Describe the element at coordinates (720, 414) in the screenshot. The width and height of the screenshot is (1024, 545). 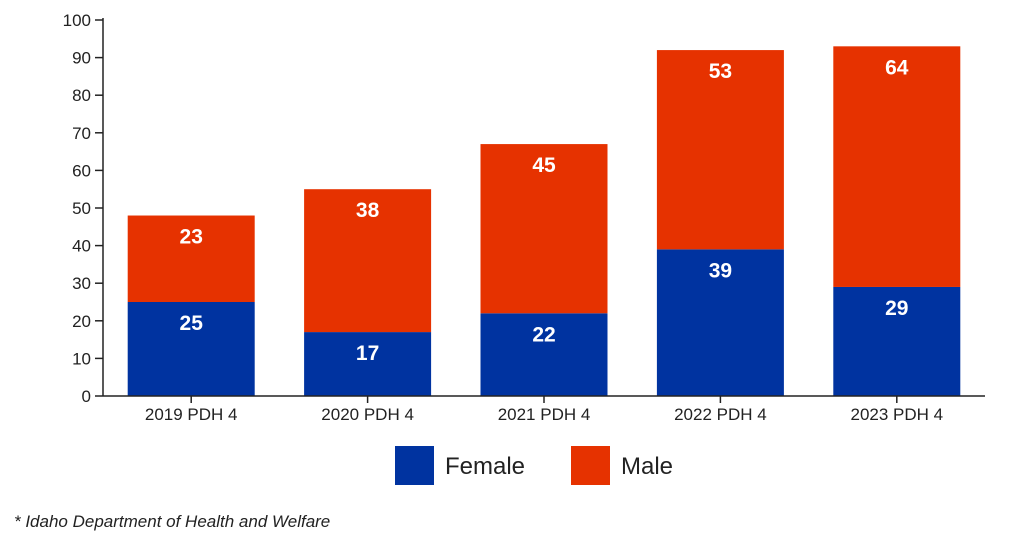
I see `x-category-label: 2022 PDH 4` at that location.